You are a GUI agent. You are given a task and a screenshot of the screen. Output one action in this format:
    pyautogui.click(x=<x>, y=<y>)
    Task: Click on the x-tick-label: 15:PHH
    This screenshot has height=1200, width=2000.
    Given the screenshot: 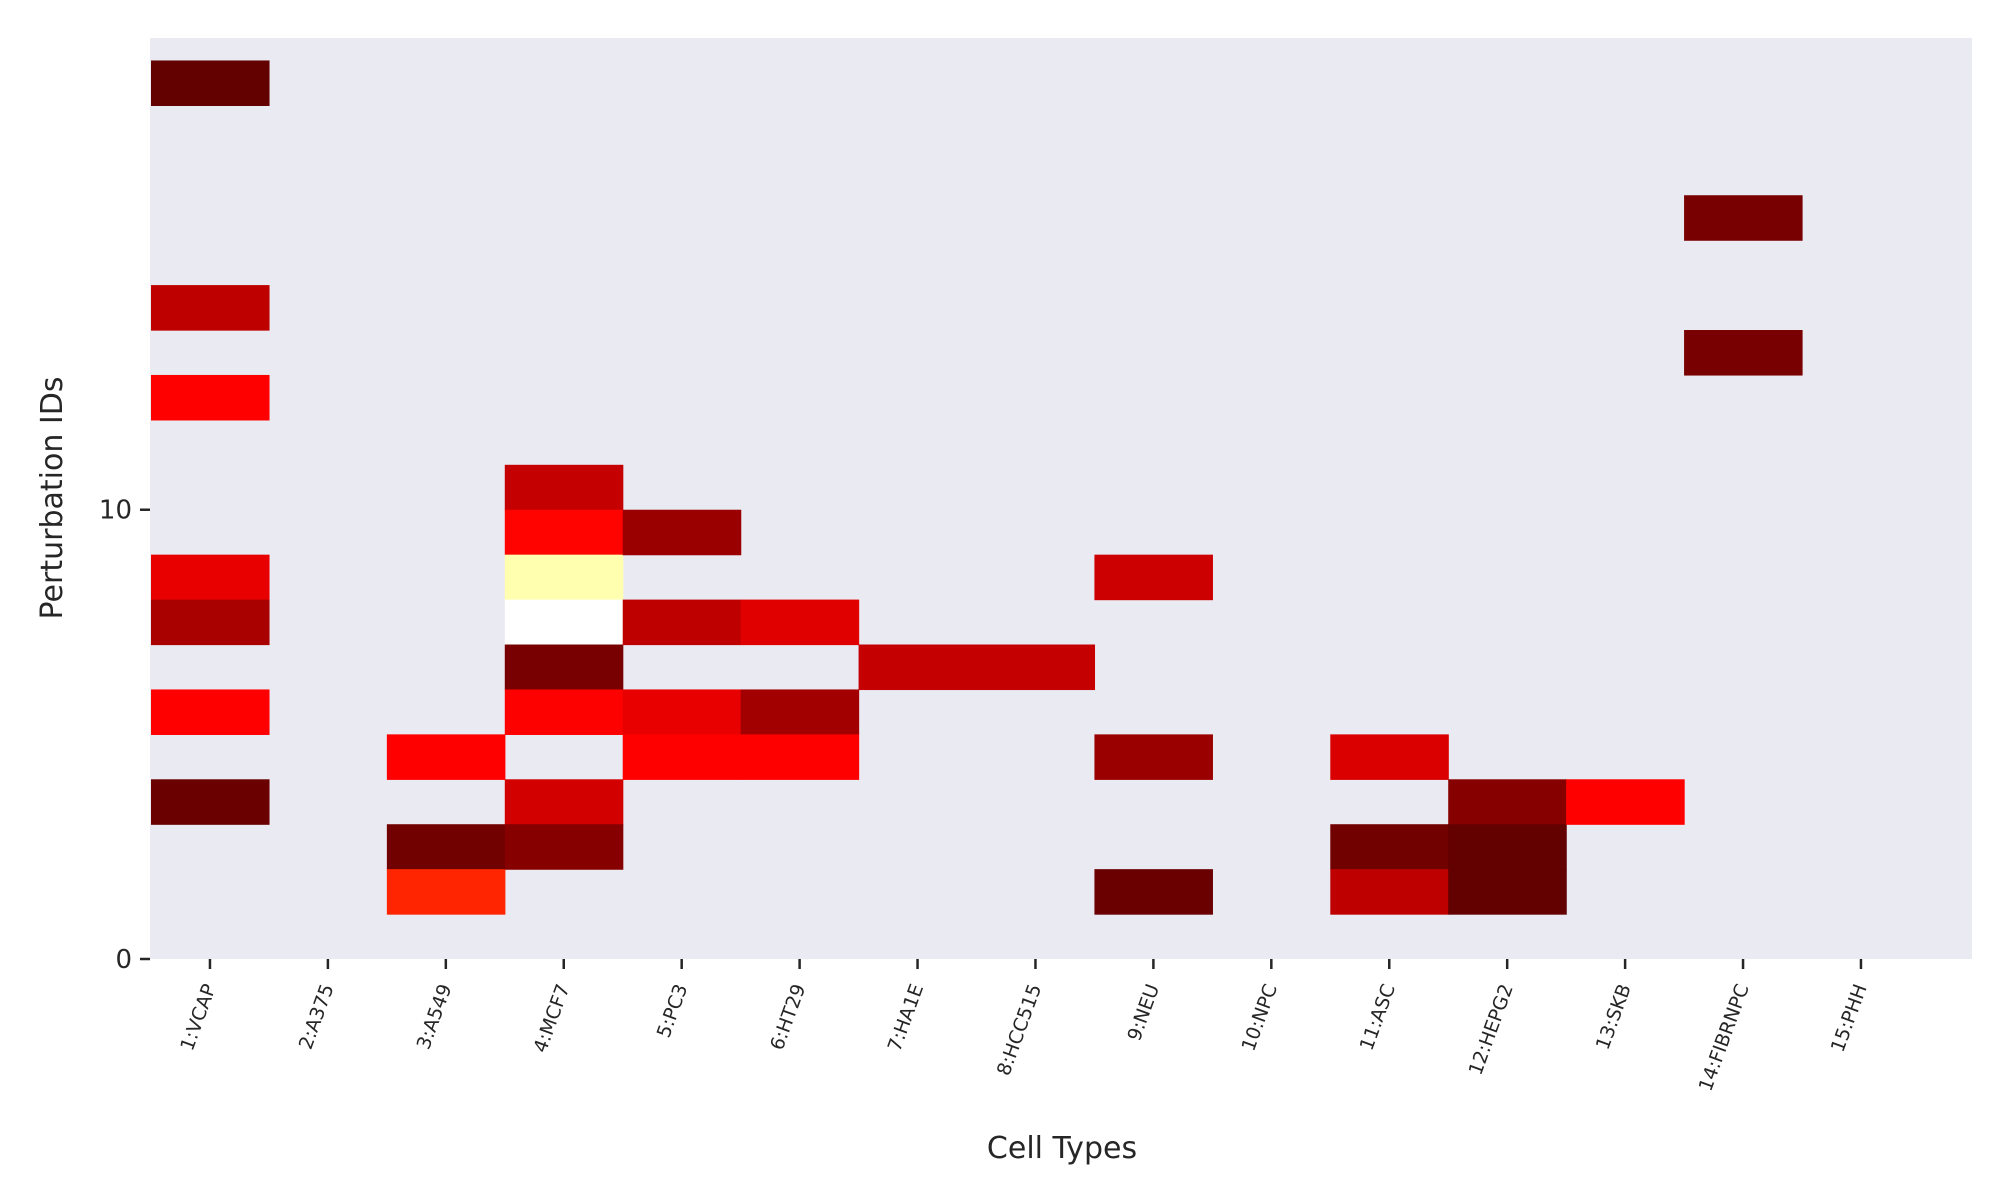 What is the action you would take?
    pyautogui.click(x=1849, y=1018)
    